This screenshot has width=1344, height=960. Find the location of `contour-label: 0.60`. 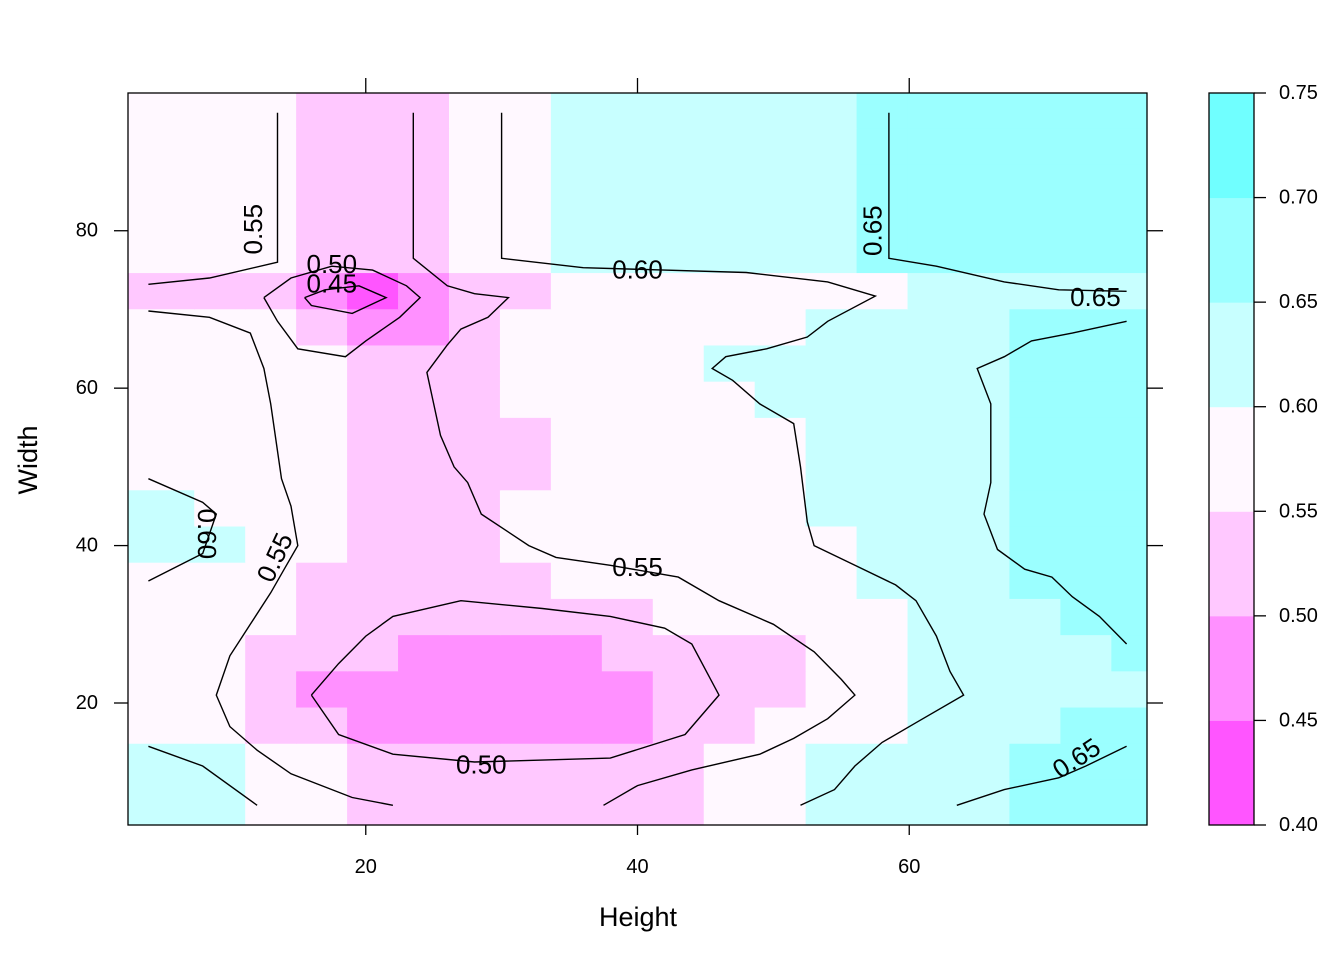

contour-label: 0.60 is located at coordinates (207, 533).